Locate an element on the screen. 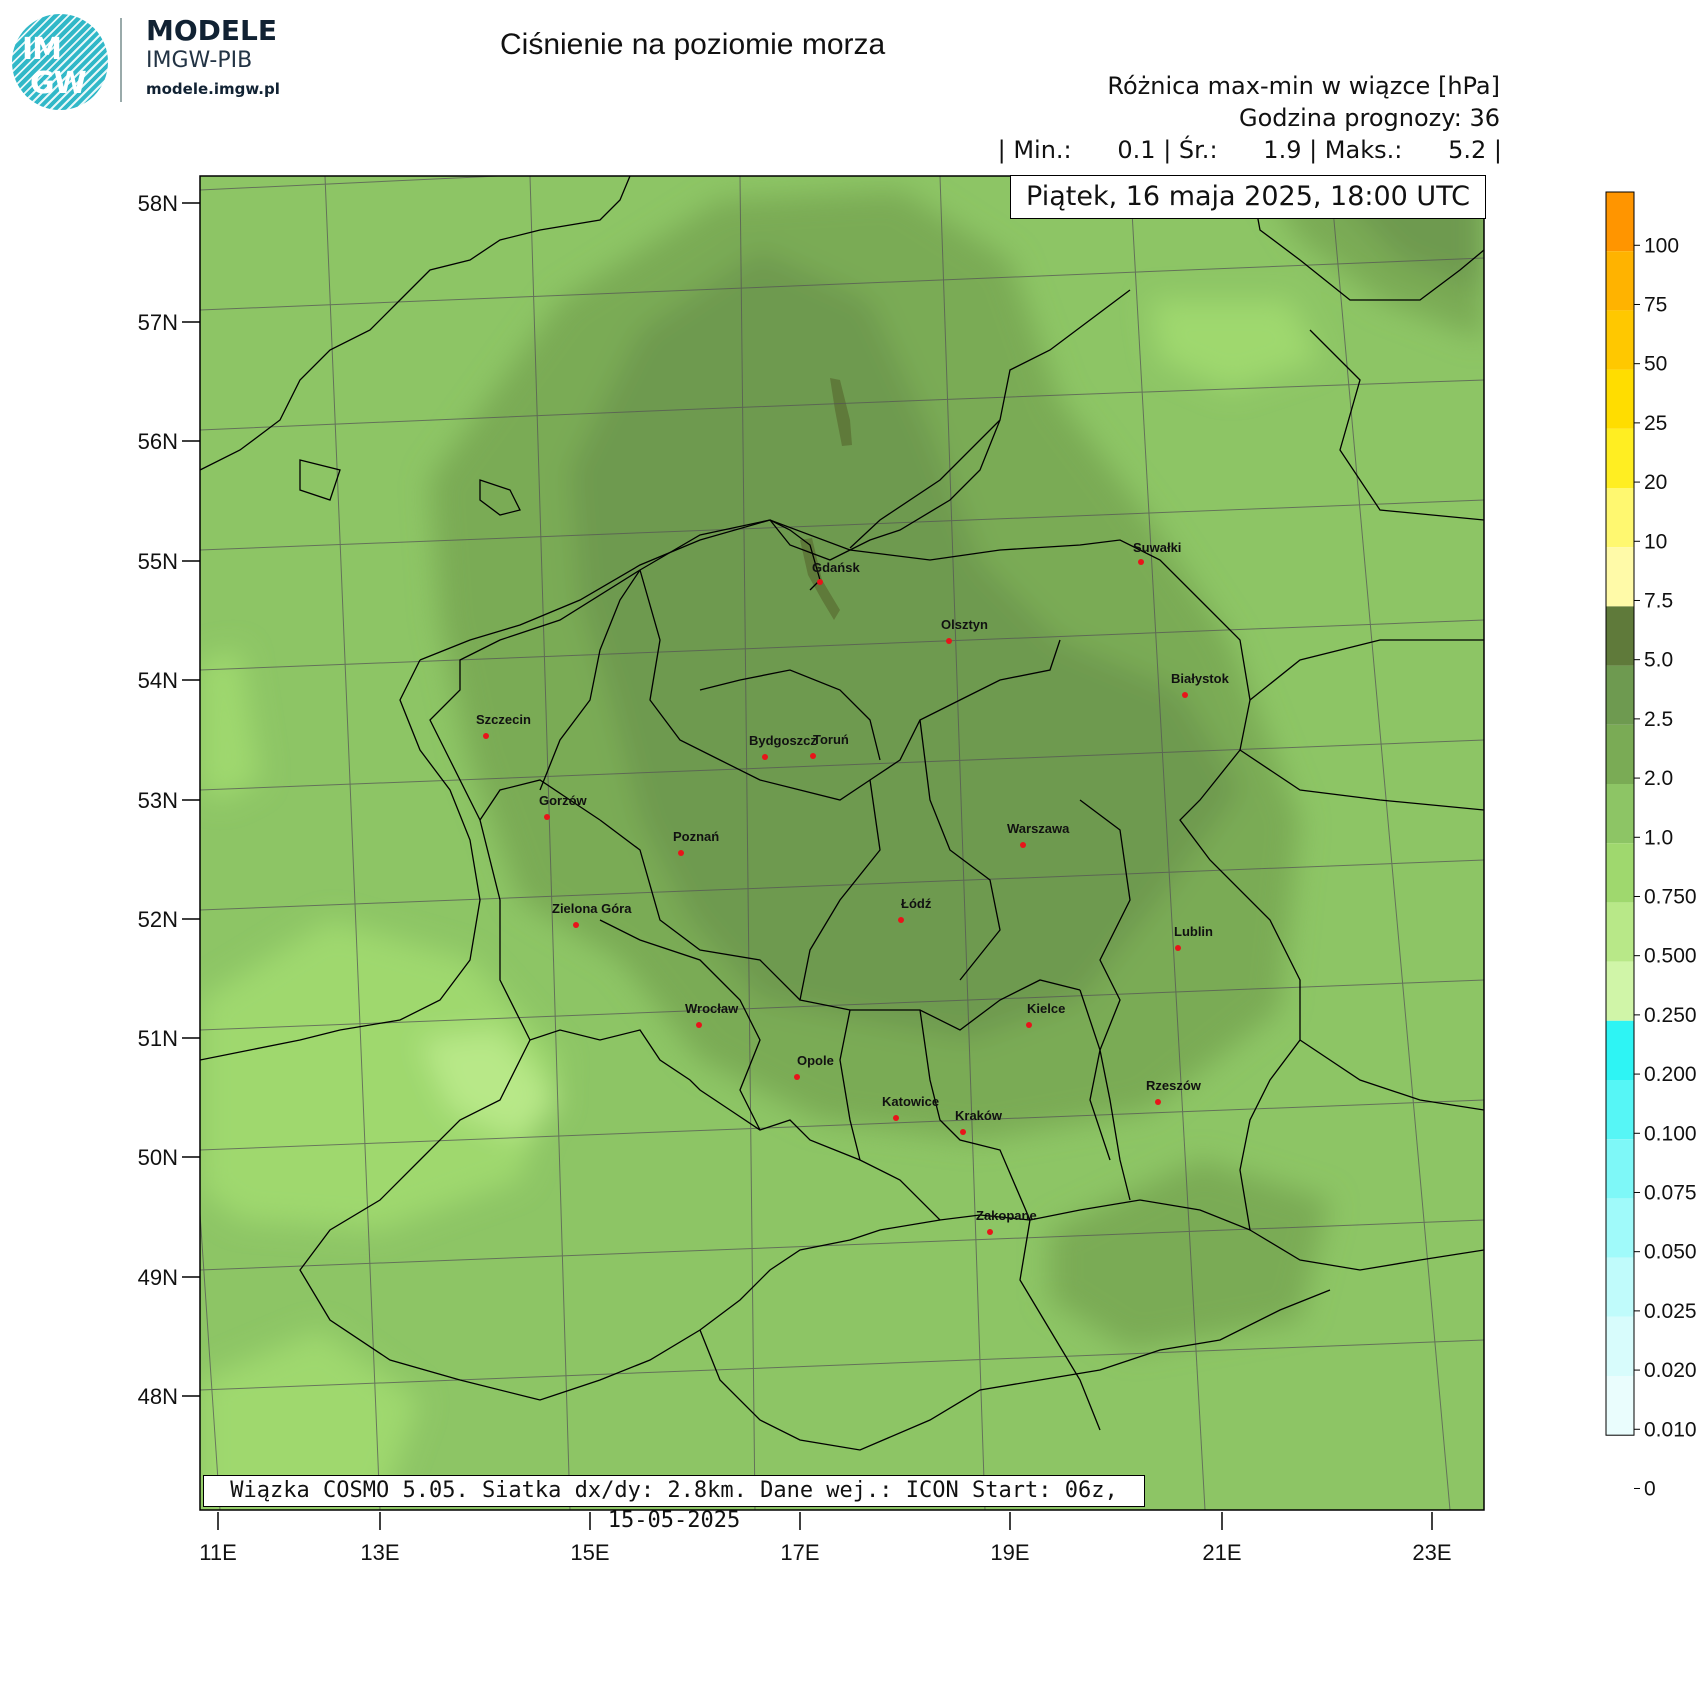 The height and width of the screenshot is (1700, 1700). border-lithuania is located at coordinates (1366, 670).